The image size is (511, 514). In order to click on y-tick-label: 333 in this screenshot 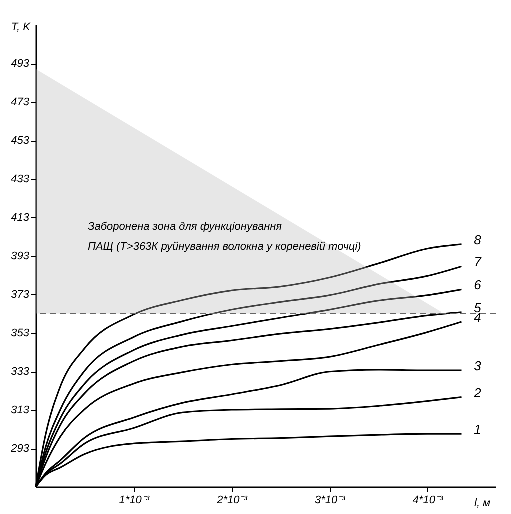, I will do `click(20, 372)`.